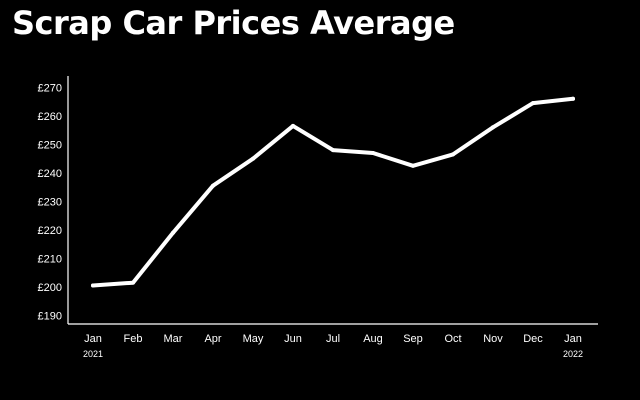  What do you see at coordinates (133, 339) in the screenshot?
I see `x-tick-label: Feb` at bounding box center [133, 339].